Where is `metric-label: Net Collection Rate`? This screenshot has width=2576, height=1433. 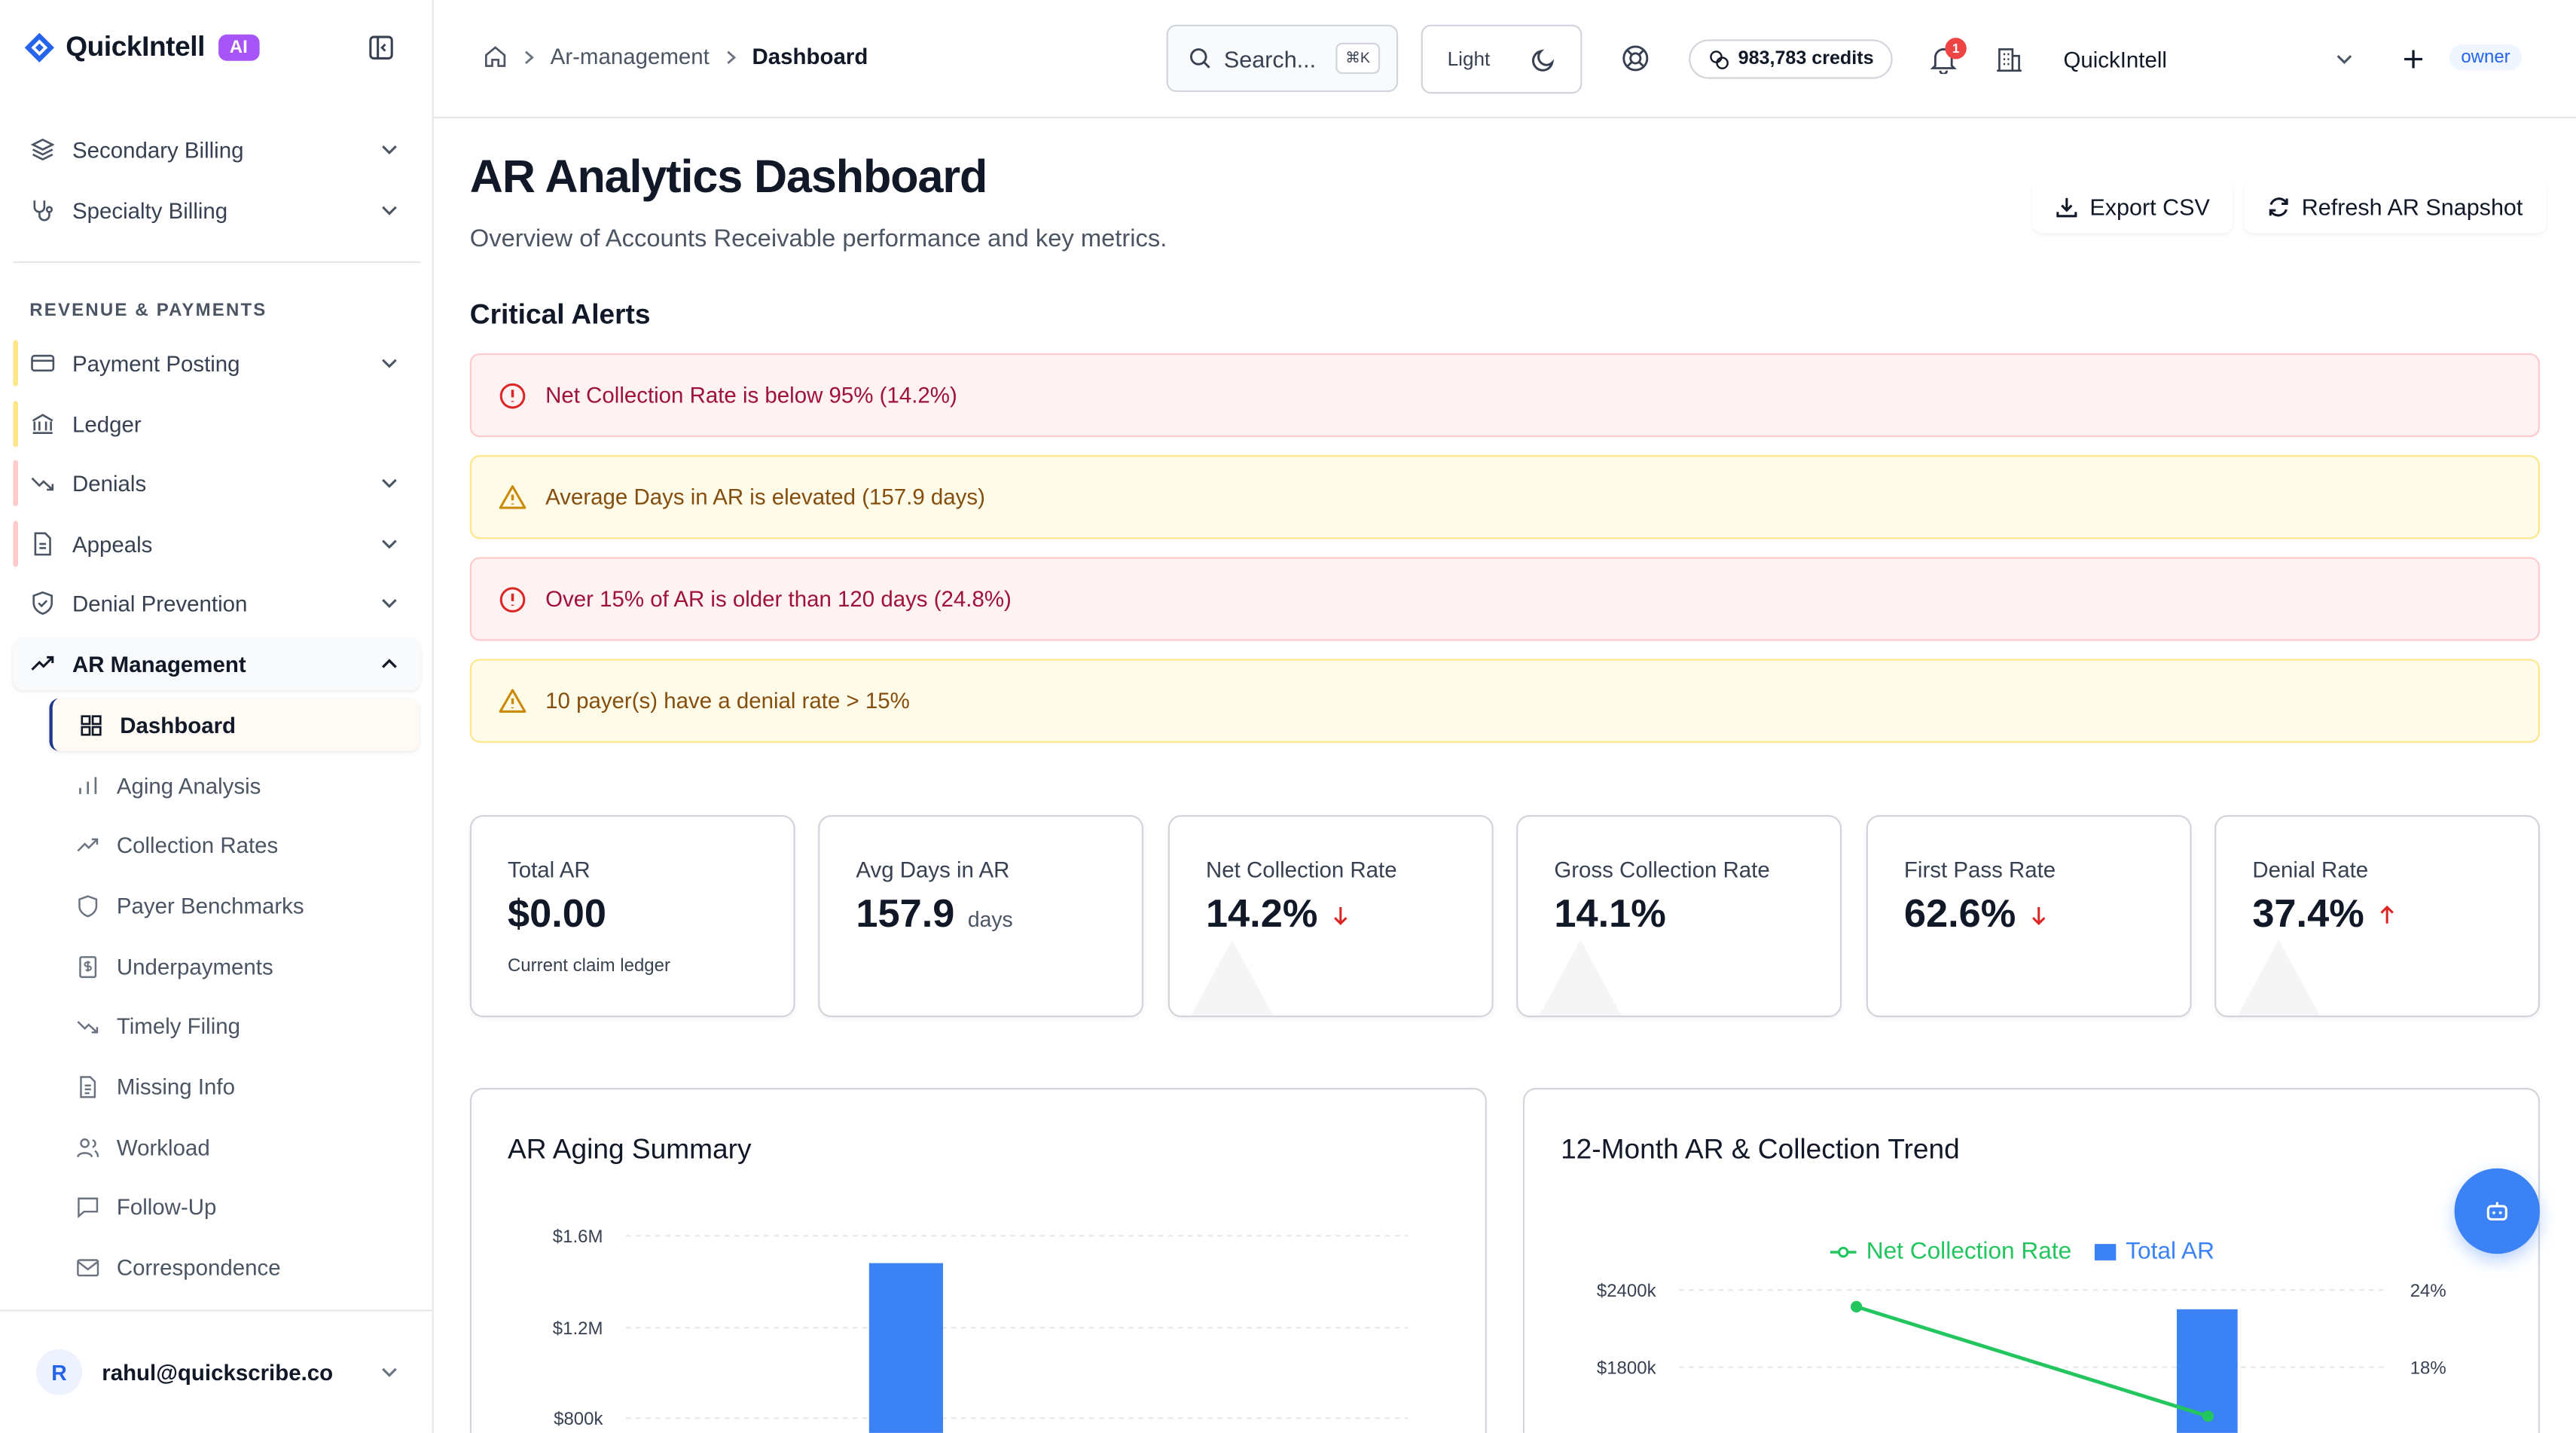
metric-label: Net Collection Rate is located at coordinates (1301, 870).